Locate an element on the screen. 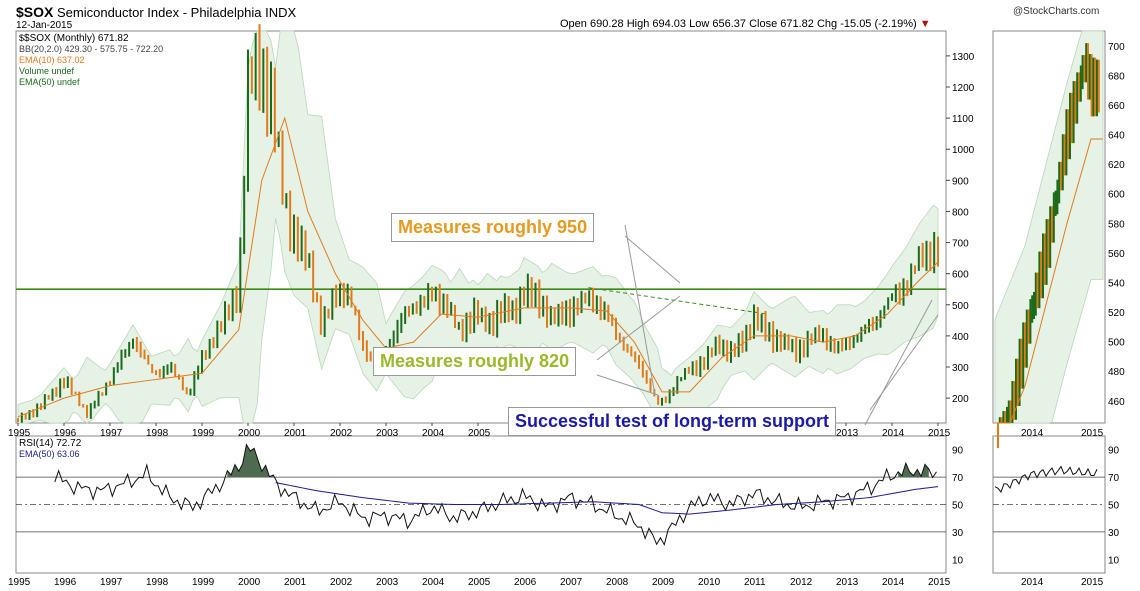 Image resolution: width=1140 pixels, height=591 pixels. zoom-y-tick-label: 600 is located at coordinates (1116, 195).